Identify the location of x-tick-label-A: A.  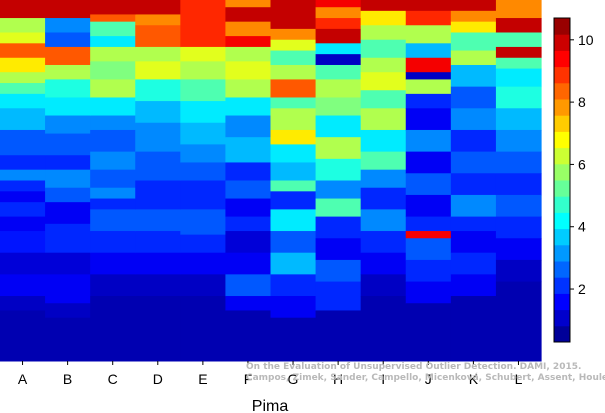
(23, 379).